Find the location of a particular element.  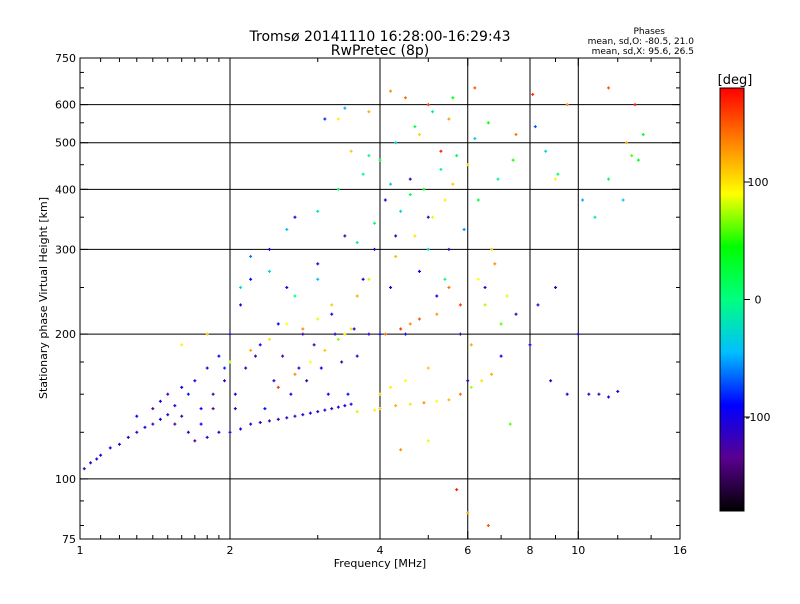

y-tick-label: 400 is located at coordinates (65, 189).